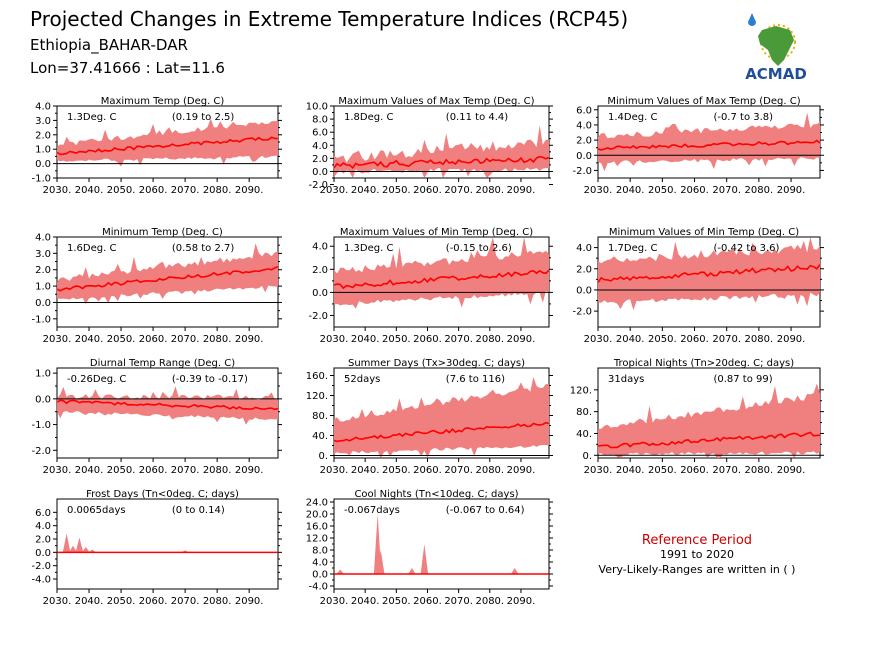 Image resolution: width=879 pixels, height=659 pixels. I want to click on very-likely-range: (-0.7 to 3.8), so click(743, 117).